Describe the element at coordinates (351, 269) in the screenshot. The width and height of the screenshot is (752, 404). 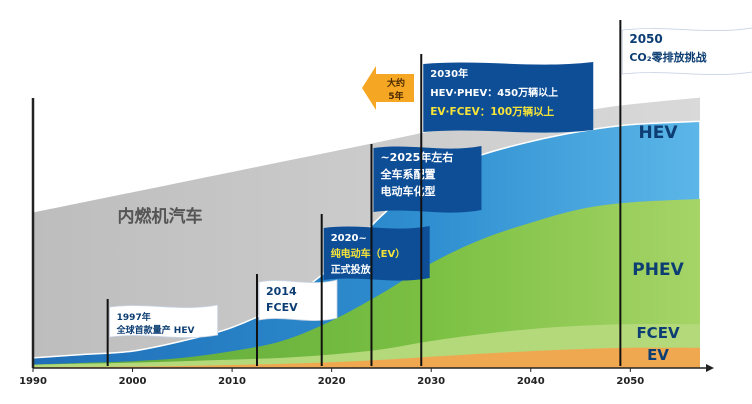
I see `flag-text: 正式投放` at that location.